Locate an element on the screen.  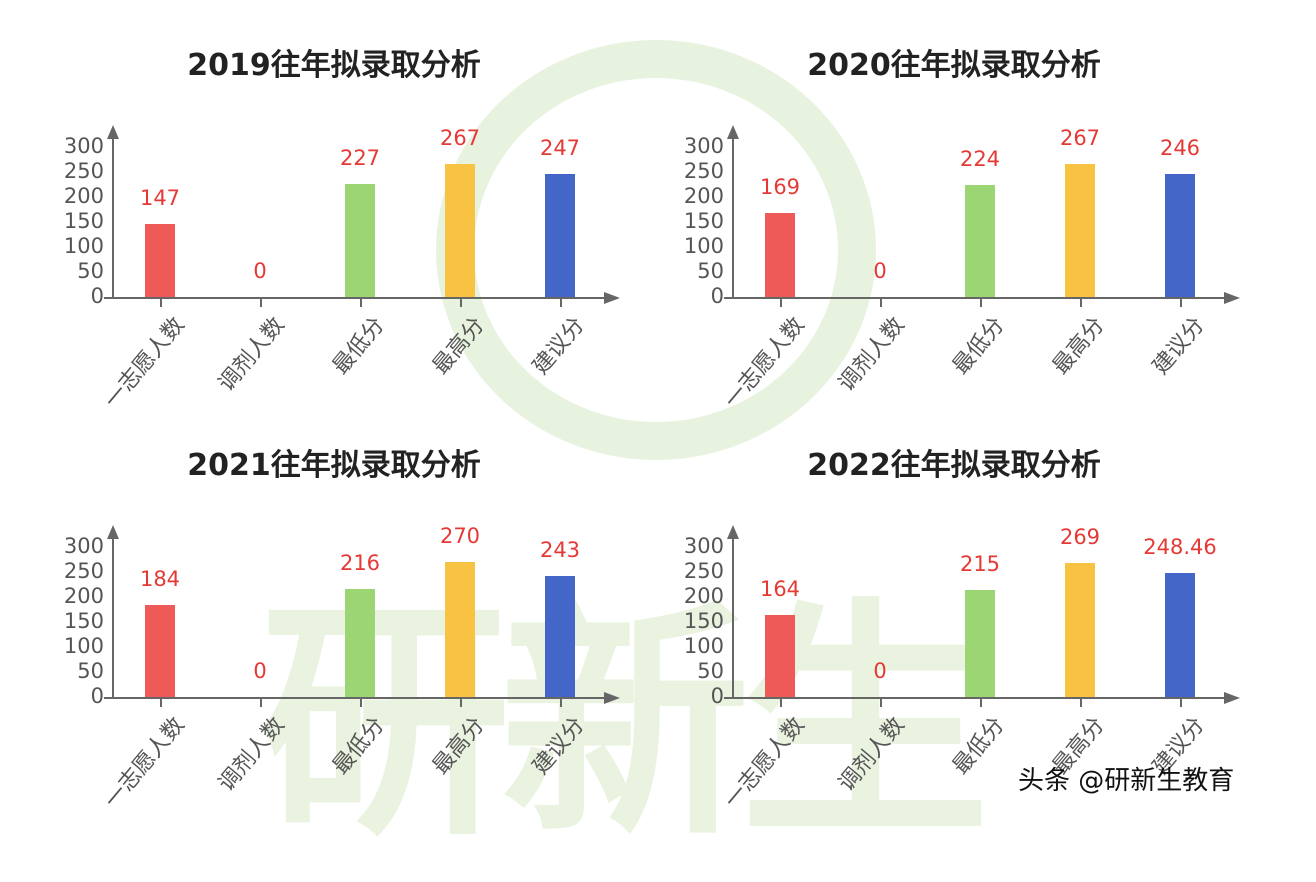
value-label: 267 is located at coordinates (460, 137).